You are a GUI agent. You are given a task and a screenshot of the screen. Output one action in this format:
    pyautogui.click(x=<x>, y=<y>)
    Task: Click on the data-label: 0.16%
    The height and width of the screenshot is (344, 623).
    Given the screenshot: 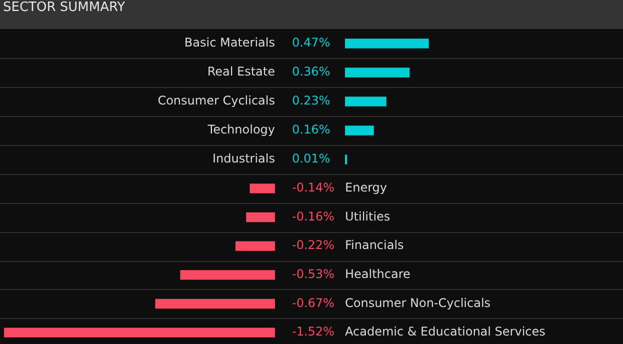 What is the action you would take?
    pyautogui.click(x=311, y=129)
    